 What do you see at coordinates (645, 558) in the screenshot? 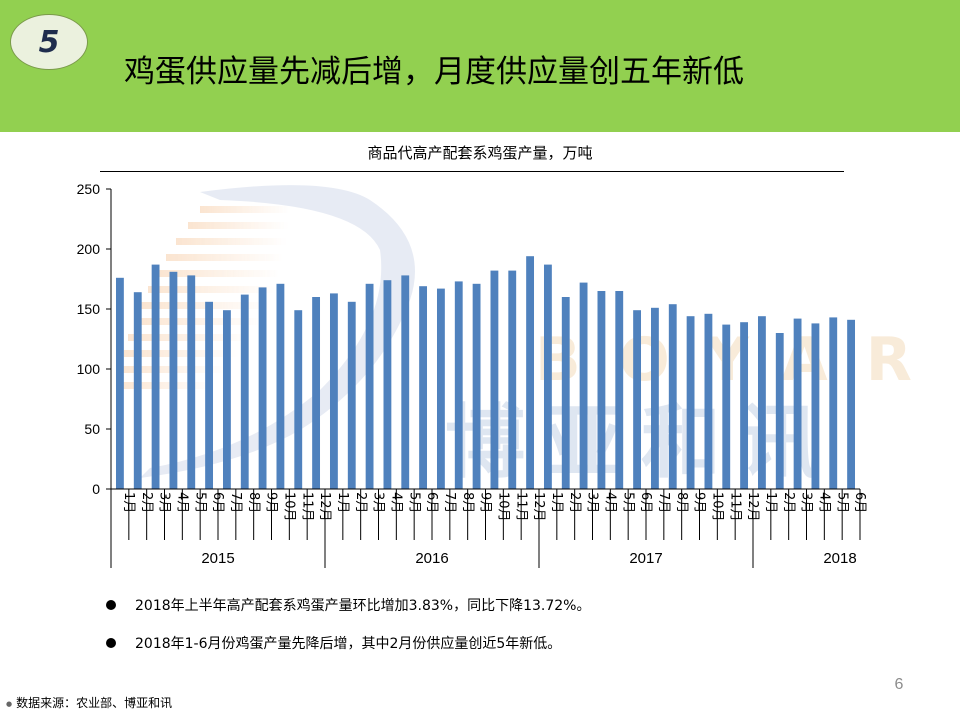
I see `x-year-label: 2017` at bounding box center [645, 558].